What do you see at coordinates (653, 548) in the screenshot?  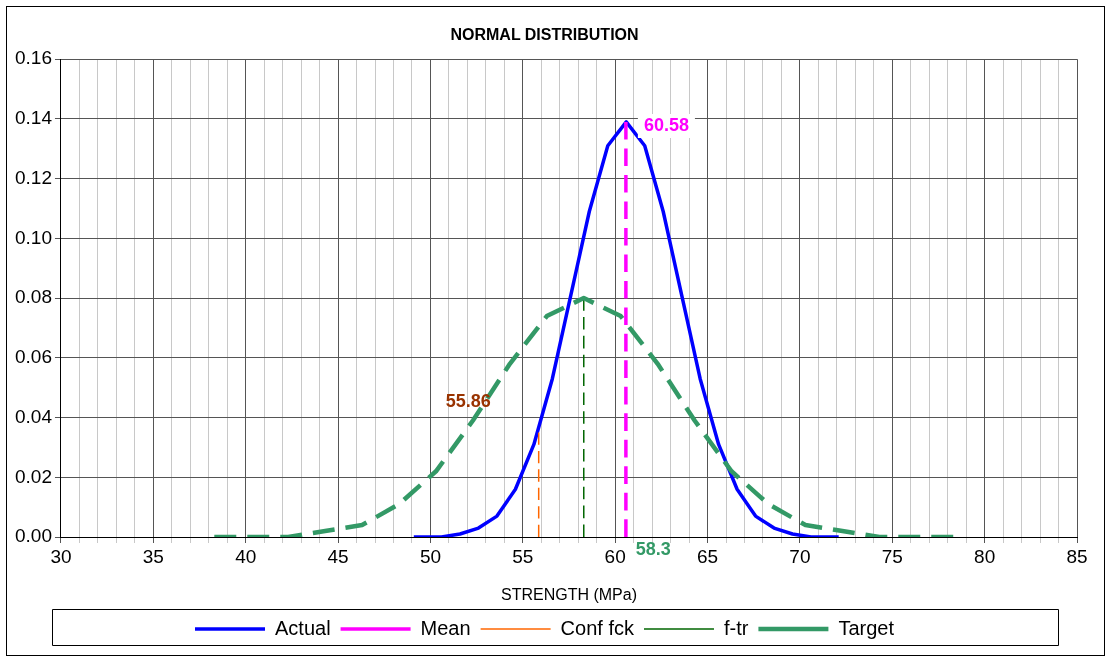 I see `annotation: 58.3` at bounding box center [653, 548].